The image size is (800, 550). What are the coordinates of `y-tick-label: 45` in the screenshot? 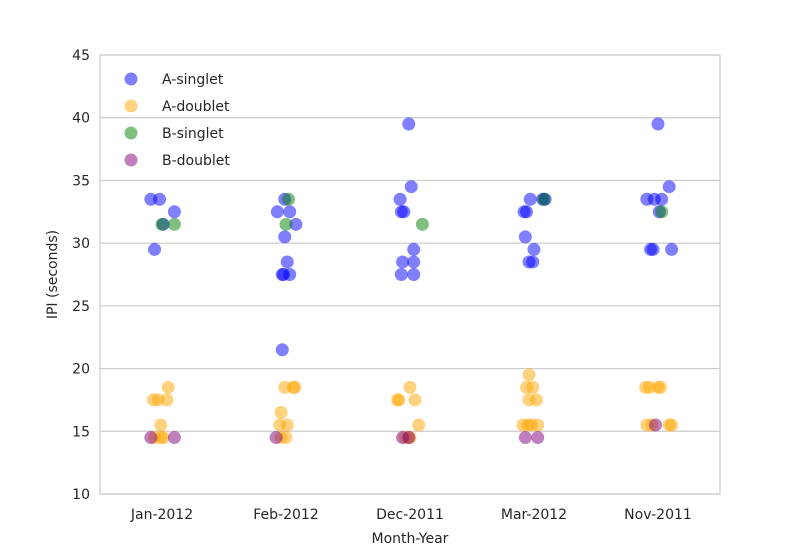 It's located at (81, 56).